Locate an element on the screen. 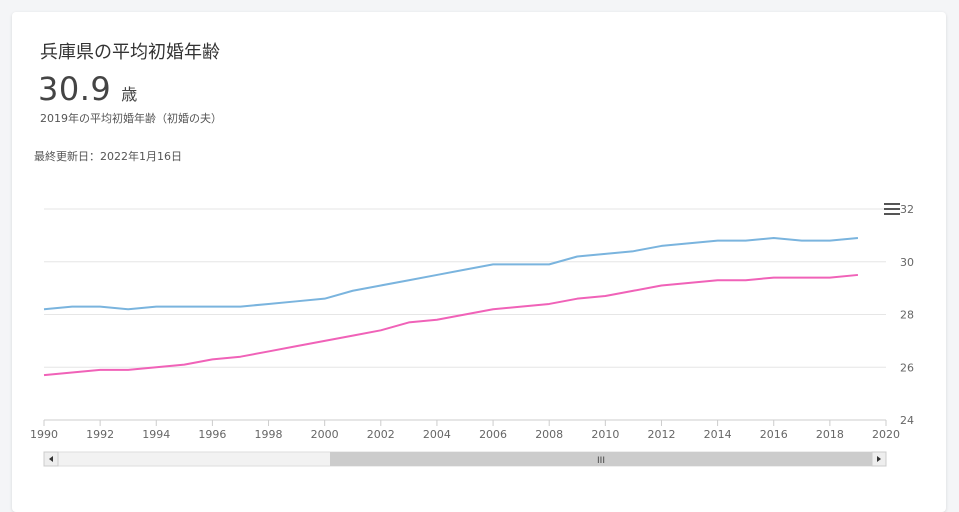  y-tick-label: 30 is located at coordinates (907, 262).